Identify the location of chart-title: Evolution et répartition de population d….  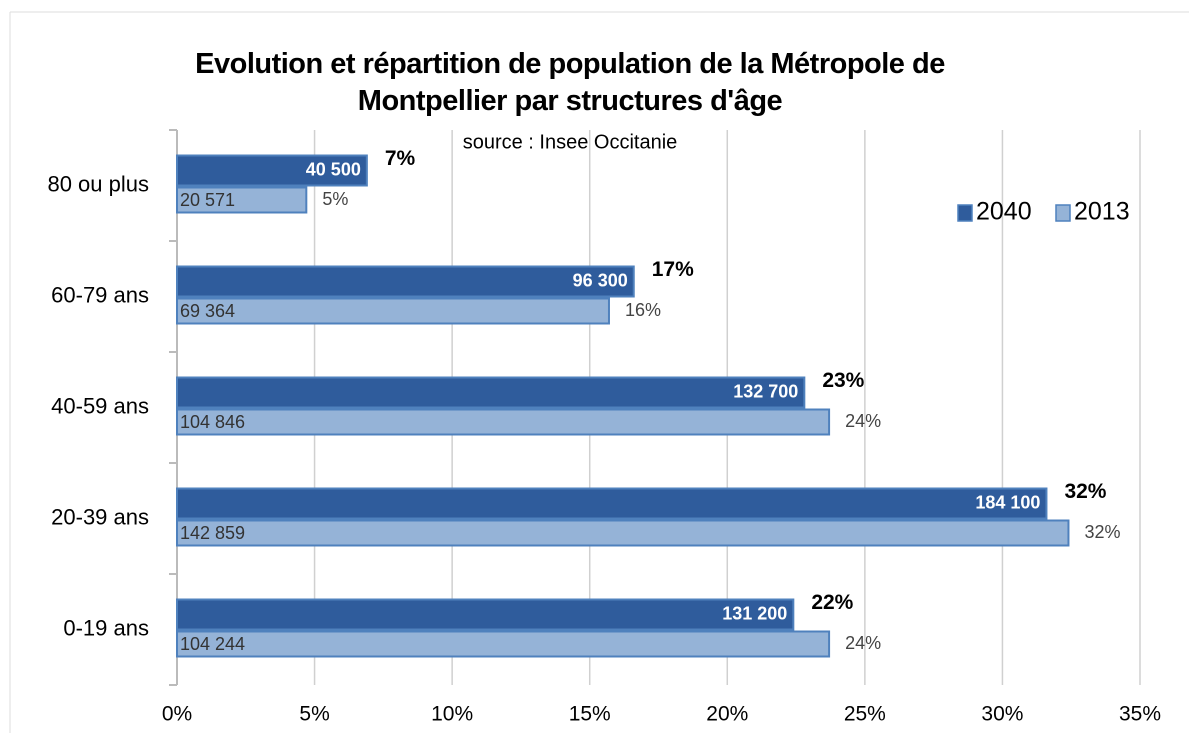
(570, 82).